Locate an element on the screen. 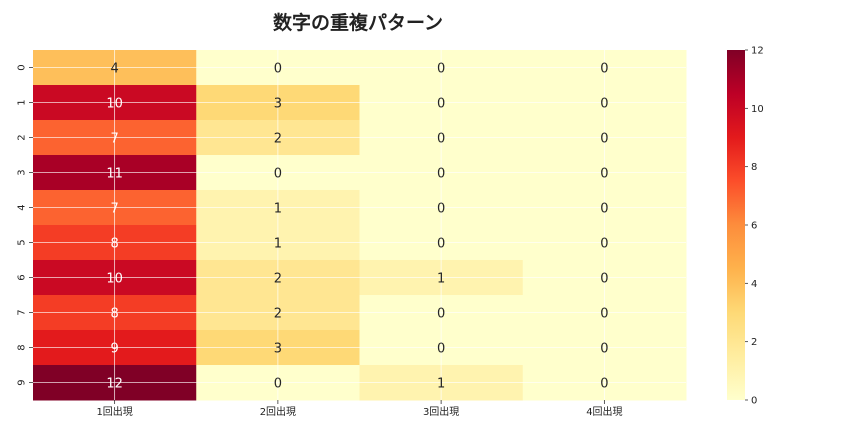  y-tick-label: 2 is located at coordinates (22, 137).